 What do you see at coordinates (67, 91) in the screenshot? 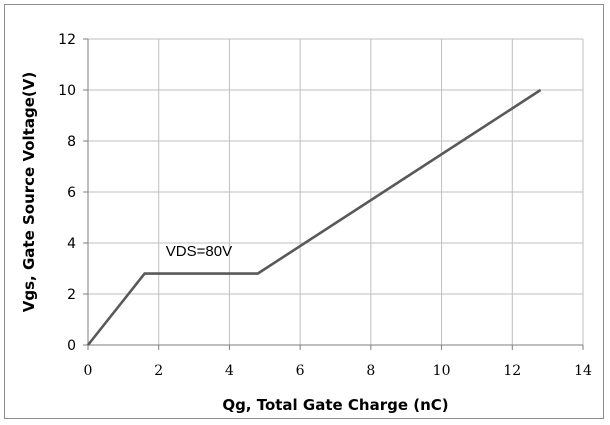
I see `y-tick-label: 10` at bounding box center [67, 91].